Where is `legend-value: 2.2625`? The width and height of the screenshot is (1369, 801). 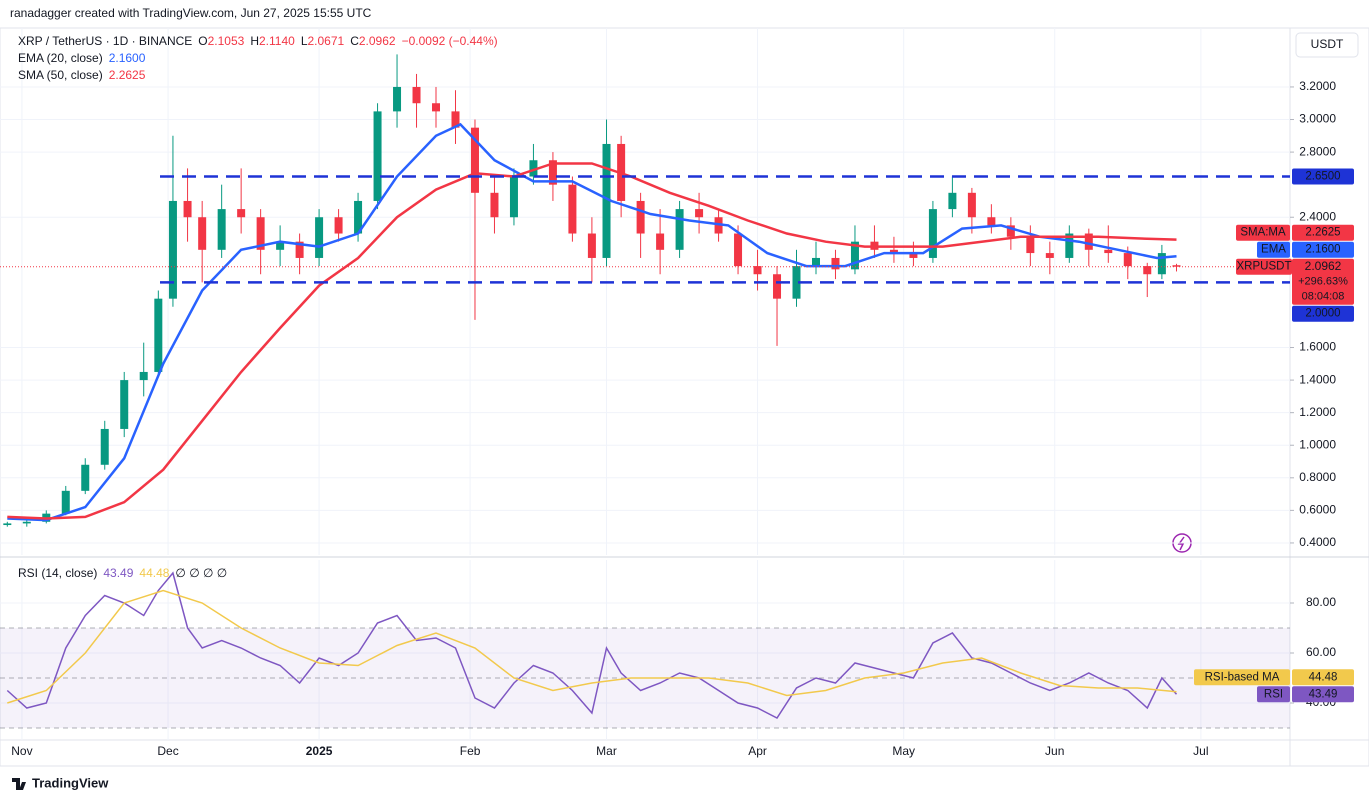
legend-value: 2.2625 is located at coordinates (127, 75).